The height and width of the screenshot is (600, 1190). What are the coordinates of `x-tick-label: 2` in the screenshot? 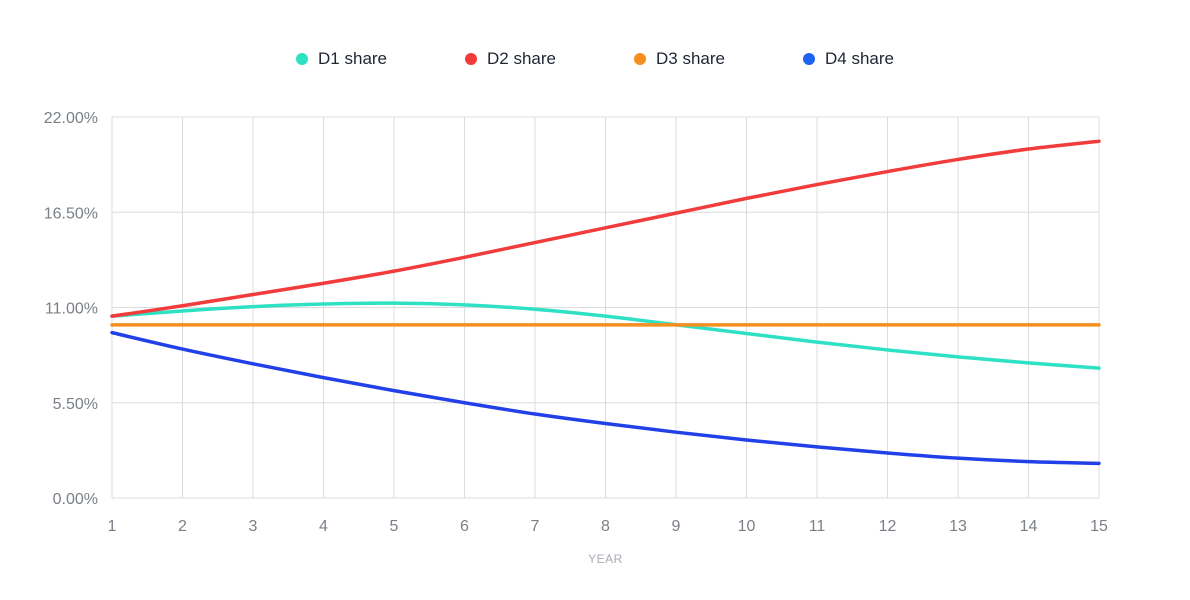 It's located at (182, 526).